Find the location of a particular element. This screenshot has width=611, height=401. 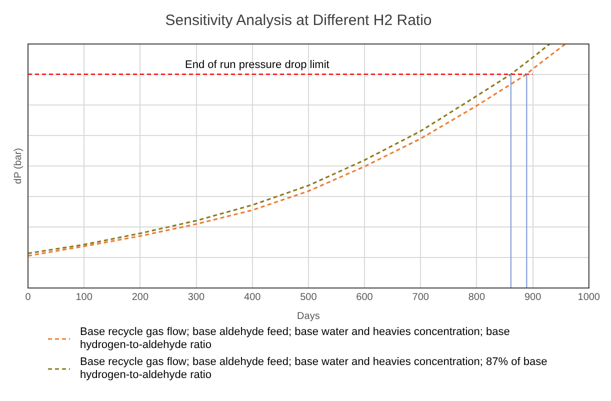

x-tick-label: 0 is located at coordinates (28, 297).